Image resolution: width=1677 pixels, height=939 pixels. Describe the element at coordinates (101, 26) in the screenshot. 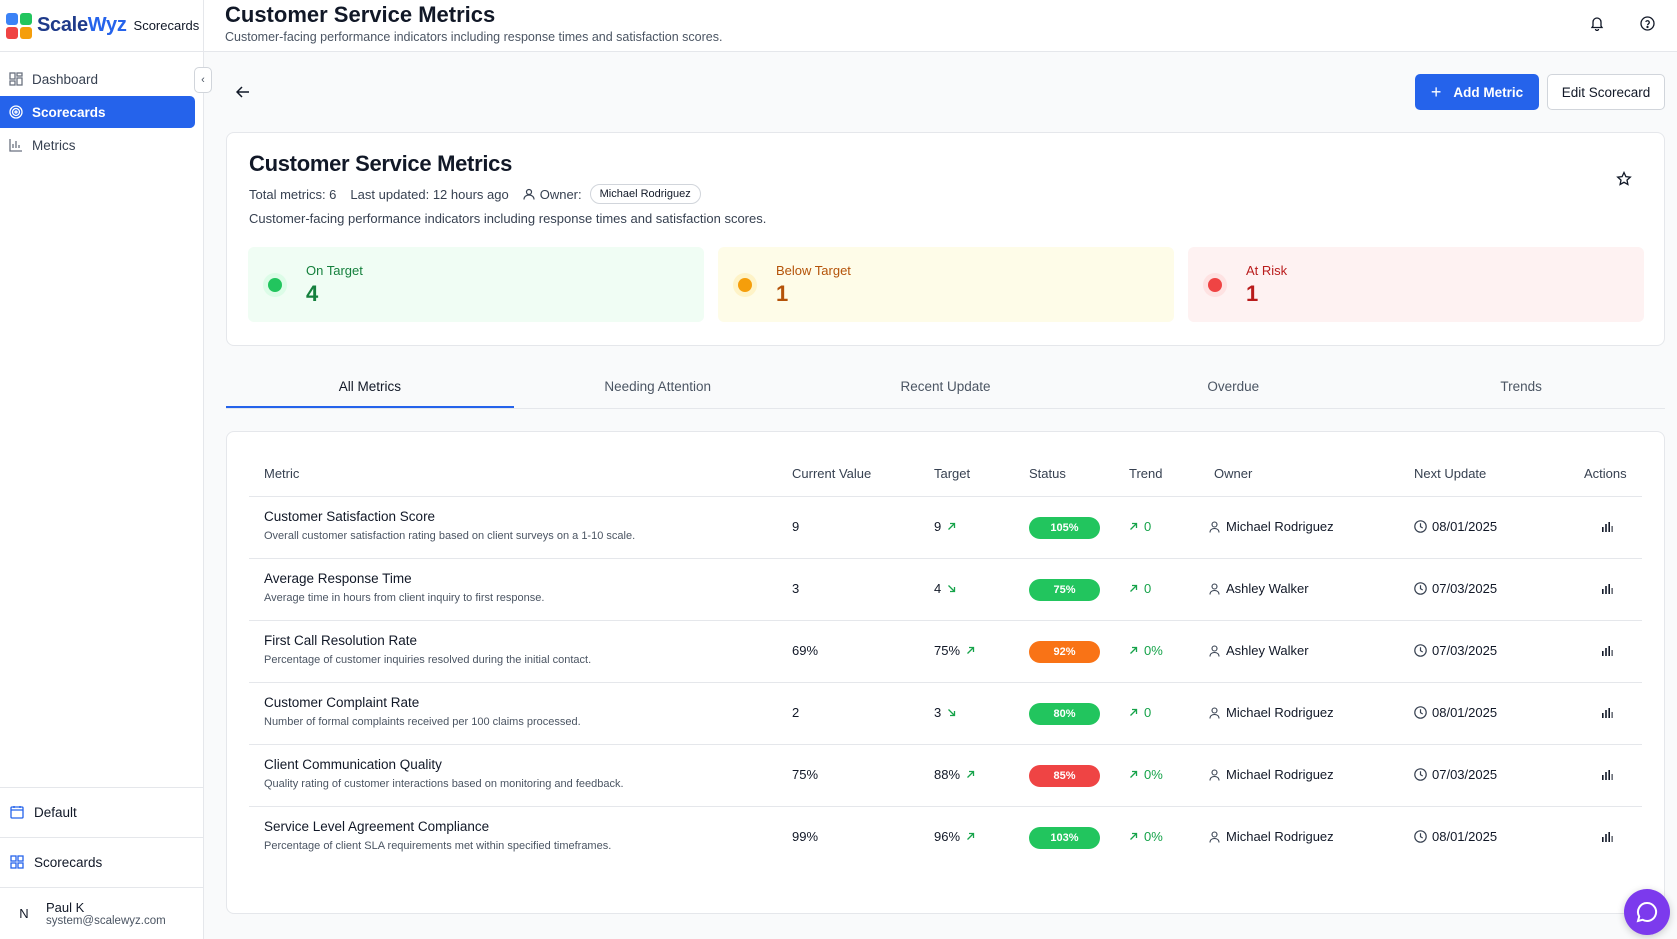

I see `brand: ScaleWyz Scorecards` at that location.